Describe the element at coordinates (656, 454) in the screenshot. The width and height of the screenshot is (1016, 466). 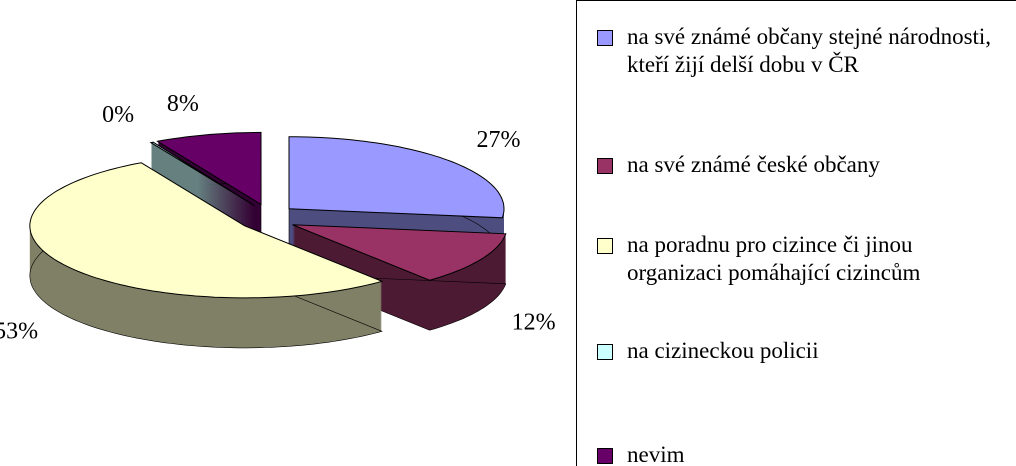
I see `legend-label: nevim` at that location.